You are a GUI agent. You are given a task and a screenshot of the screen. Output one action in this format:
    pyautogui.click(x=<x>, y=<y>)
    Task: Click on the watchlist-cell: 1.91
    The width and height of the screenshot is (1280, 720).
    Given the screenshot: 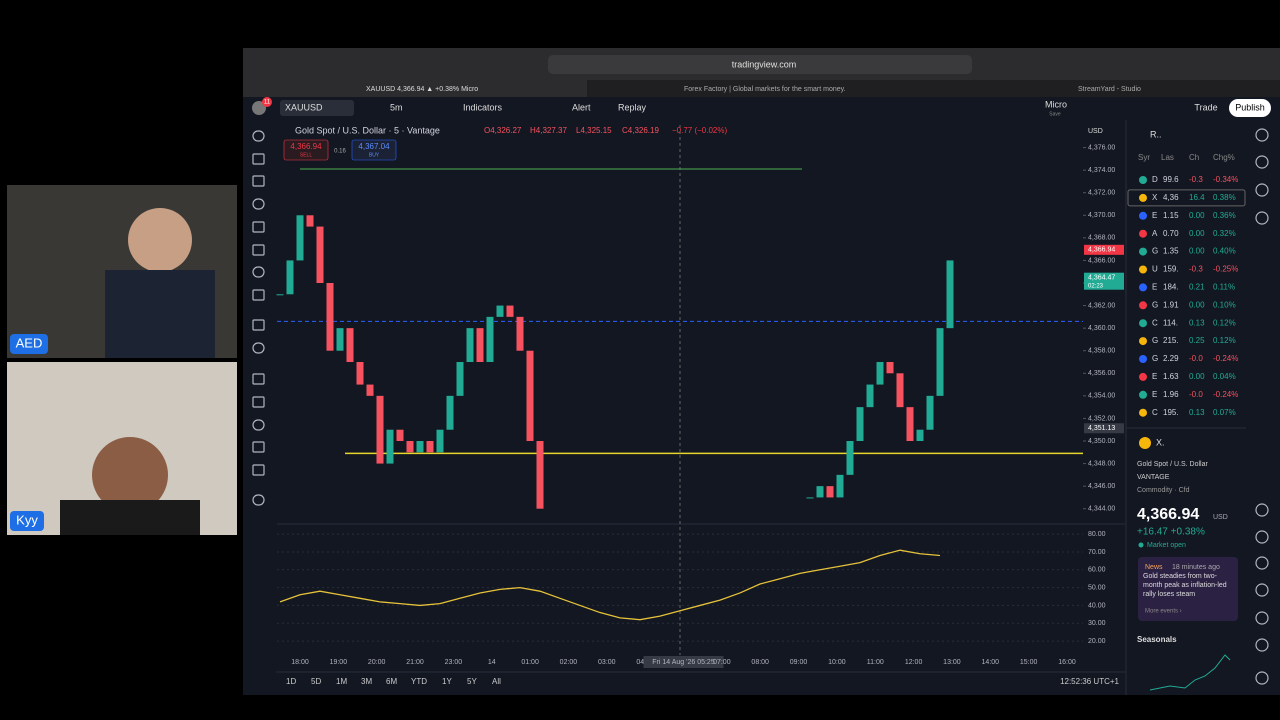 What is the action you would take?
    pyautogui.click(x=1171, y=304)
    